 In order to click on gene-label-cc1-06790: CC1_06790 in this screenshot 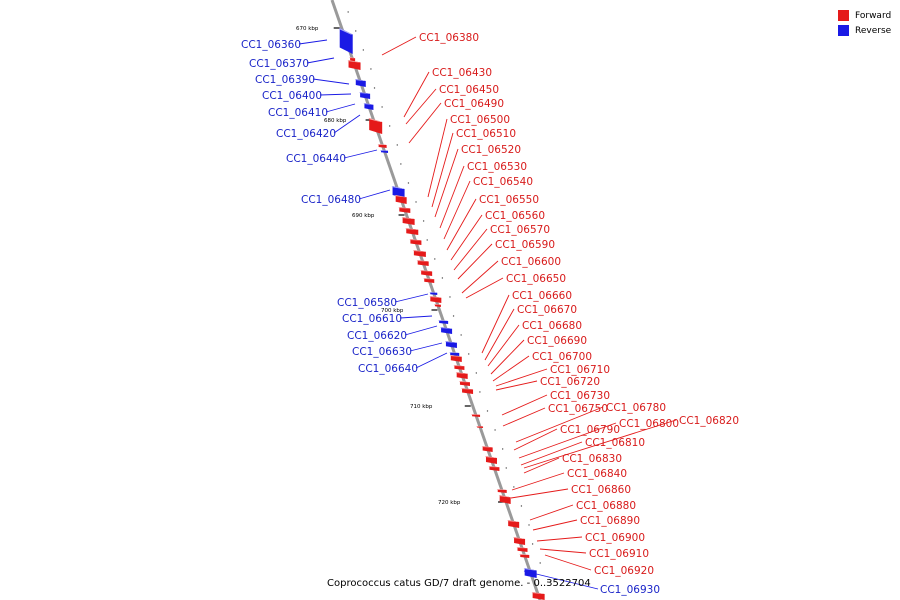, I will do `click(590, 430)`.